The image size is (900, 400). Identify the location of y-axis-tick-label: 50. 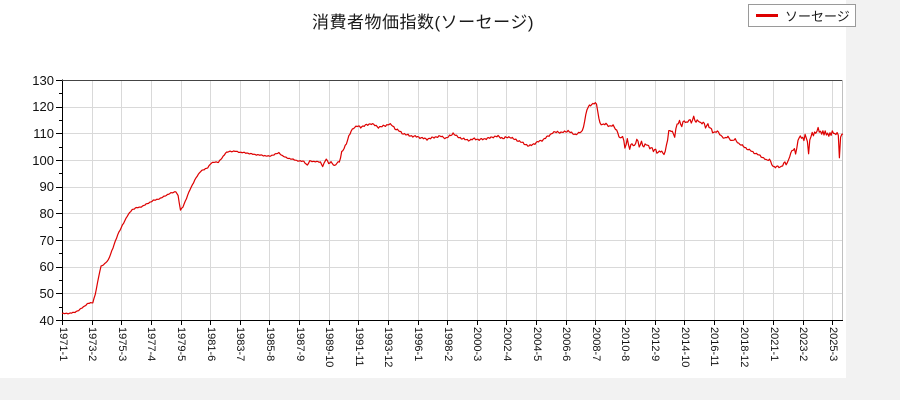
(46, 293).